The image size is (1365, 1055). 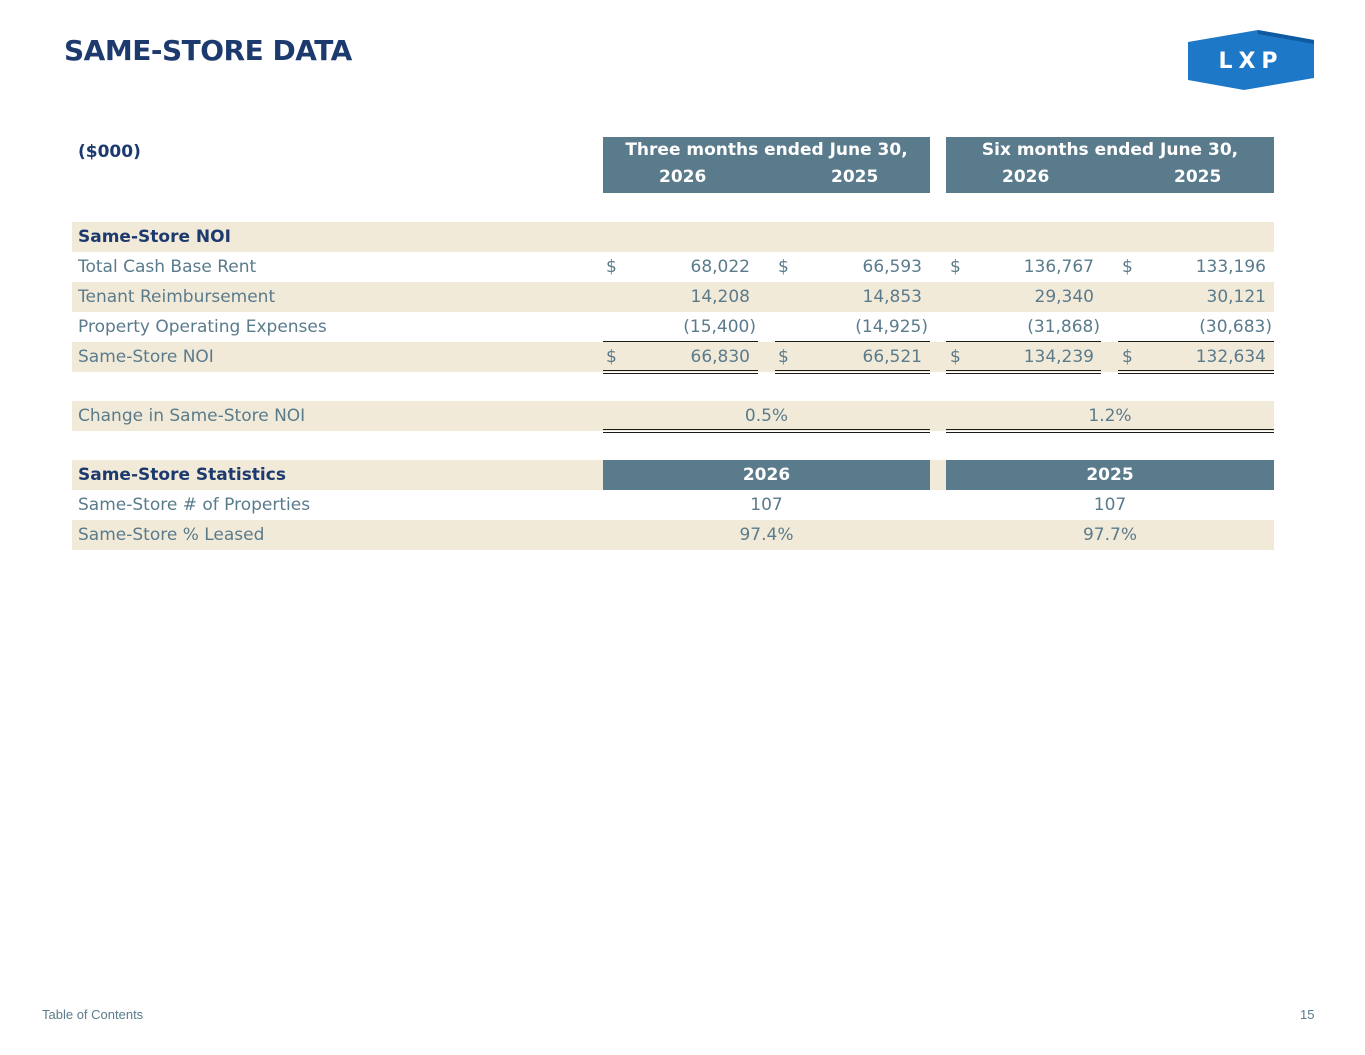 What do you see at coordinates (673, 535) in the screenshot?
I see `table-row: Same-Store % Leased 97.4% 97.7%` at bounding box center [673, 535].